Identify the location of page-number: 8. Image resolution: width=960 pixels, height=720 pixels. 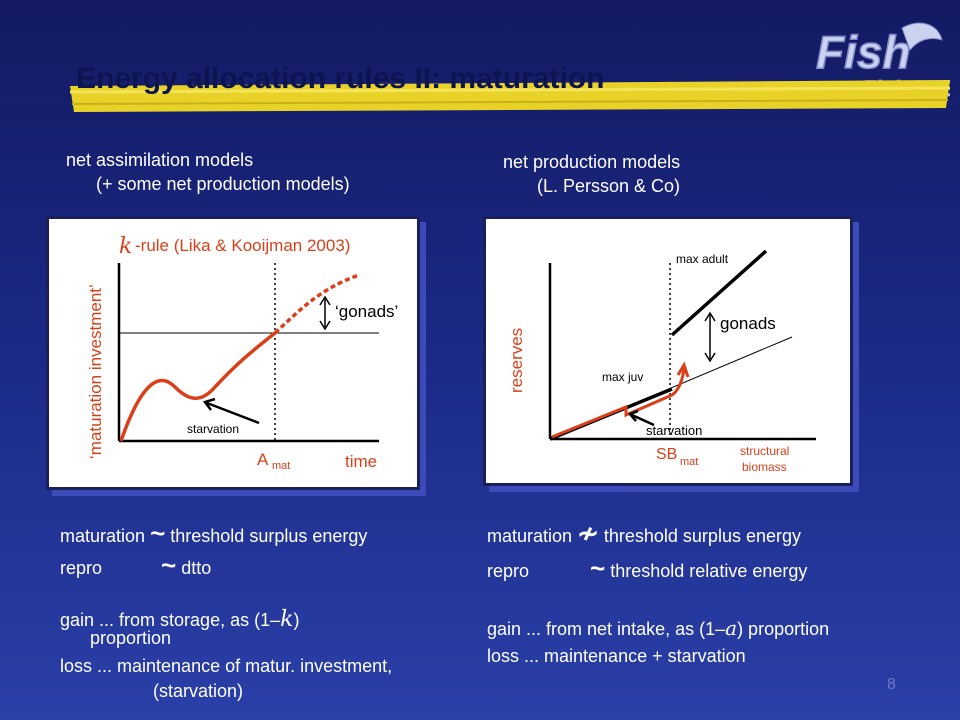
(891, 684).